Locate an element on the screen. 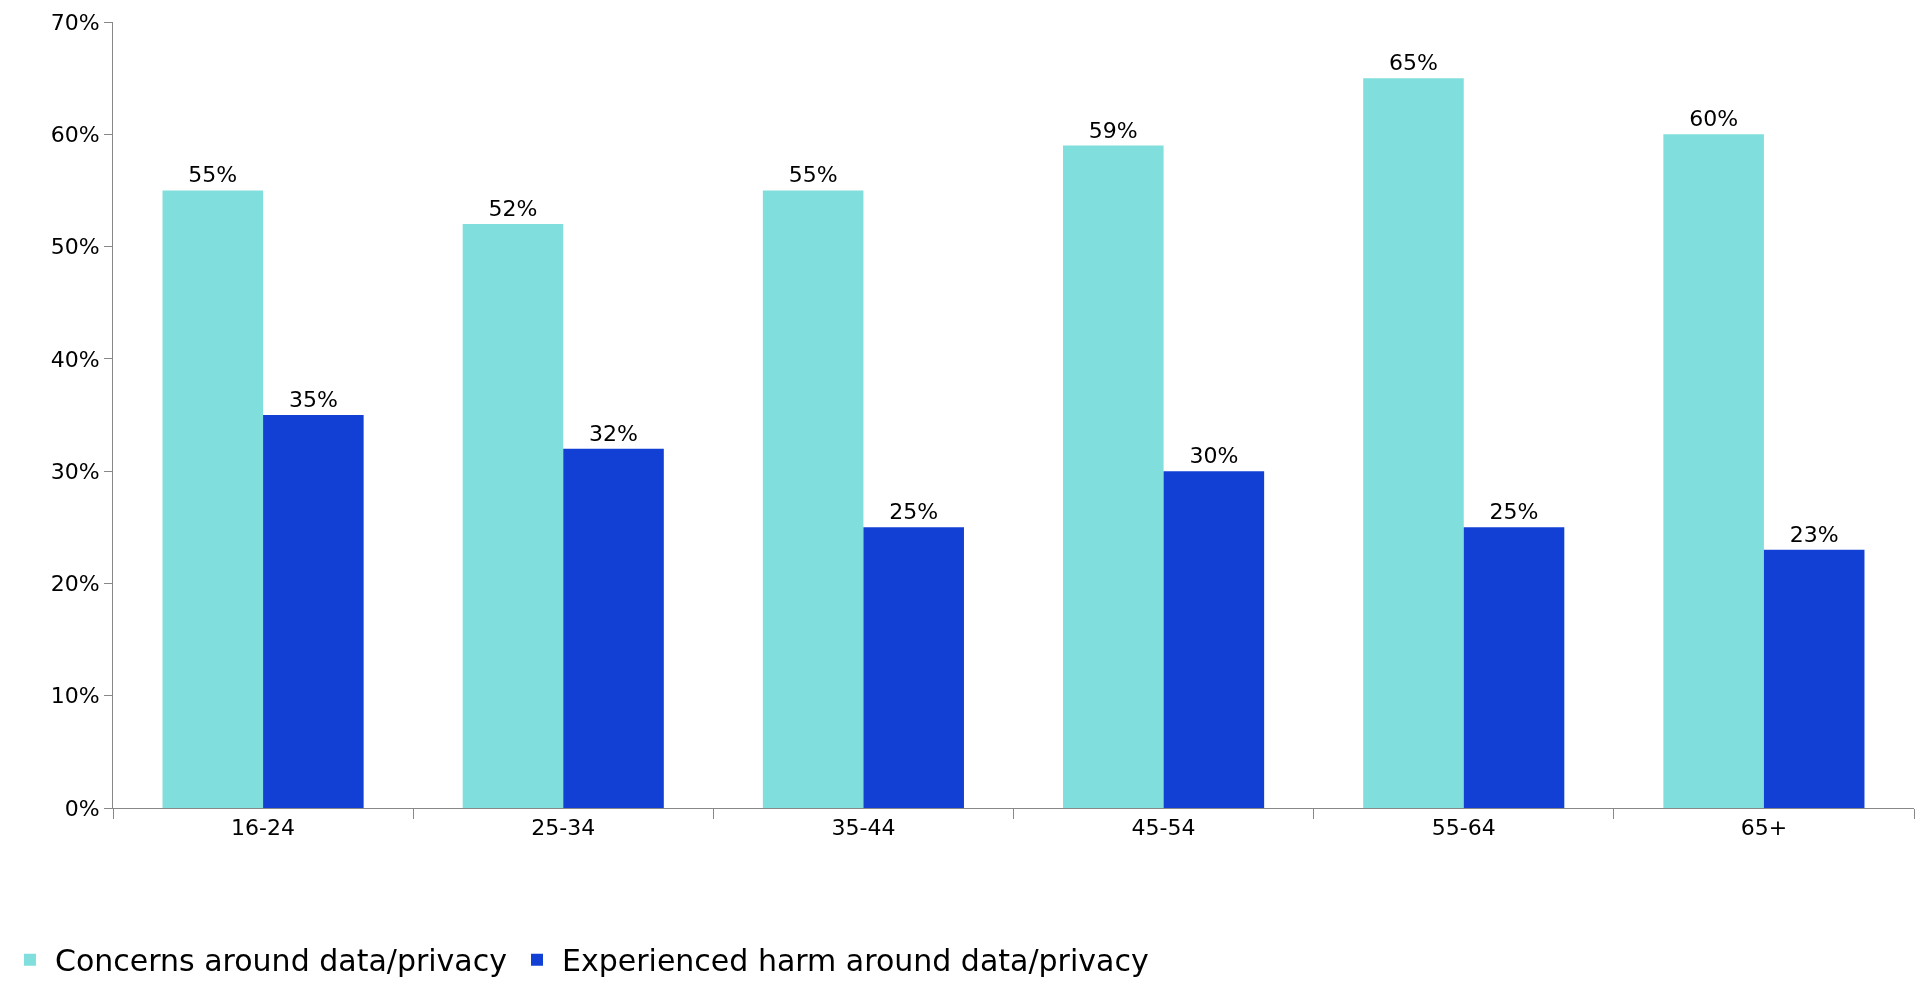  y-tick-label: 20% is located at coordinates (75, 584).